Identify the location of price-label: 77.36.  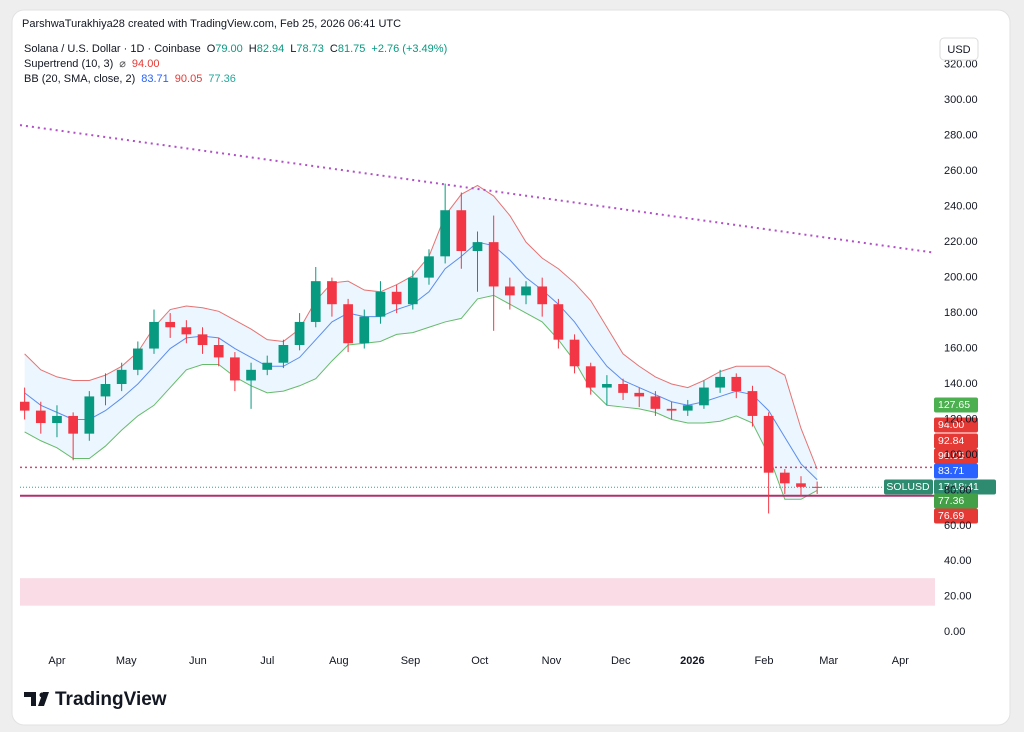
(951, 501).